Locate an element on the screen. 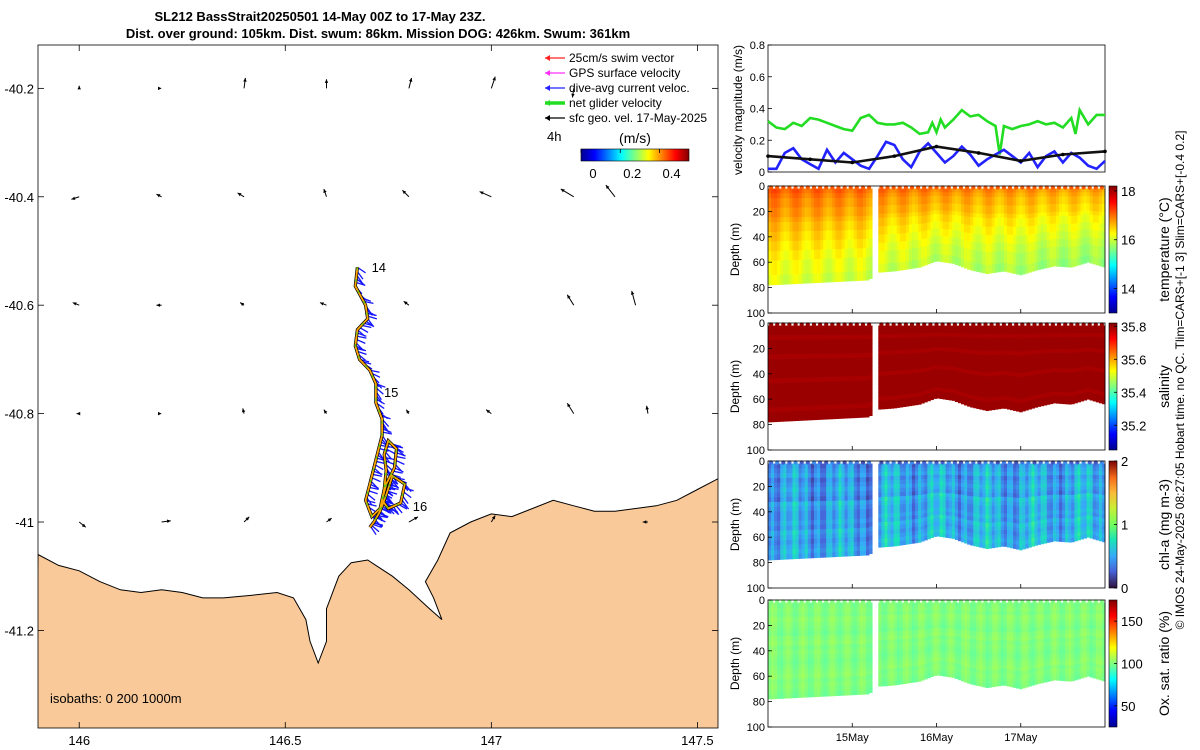  map-xtick-label: 147 is located at coordinates (491, 740).